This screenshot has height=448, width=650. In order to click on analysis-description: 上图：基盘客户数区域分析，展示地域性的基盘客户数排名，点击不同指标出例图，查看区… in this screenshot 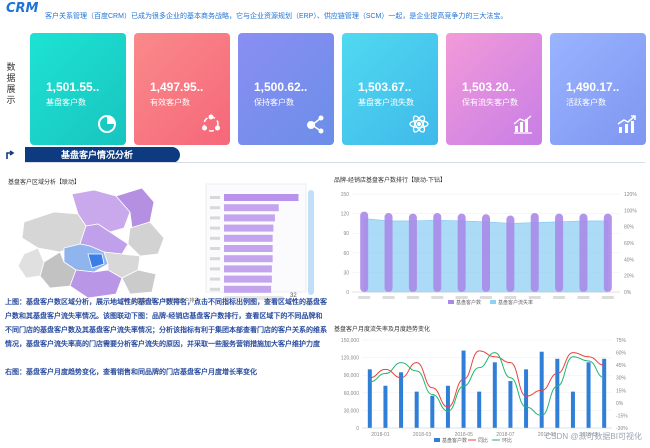, I will do `click(166, 338)`.